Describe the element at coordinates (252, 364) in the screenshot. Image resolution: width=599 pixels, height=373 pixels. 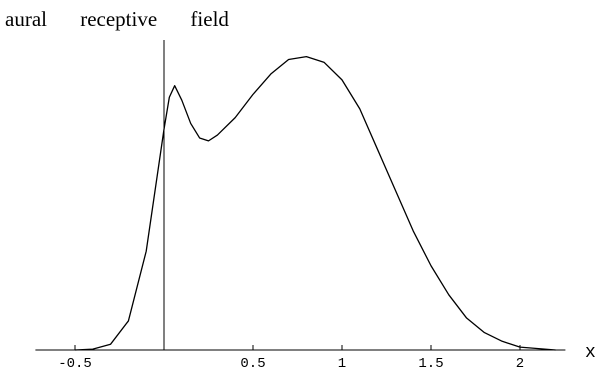
I see `x-tick-label: 0.5` at that location.